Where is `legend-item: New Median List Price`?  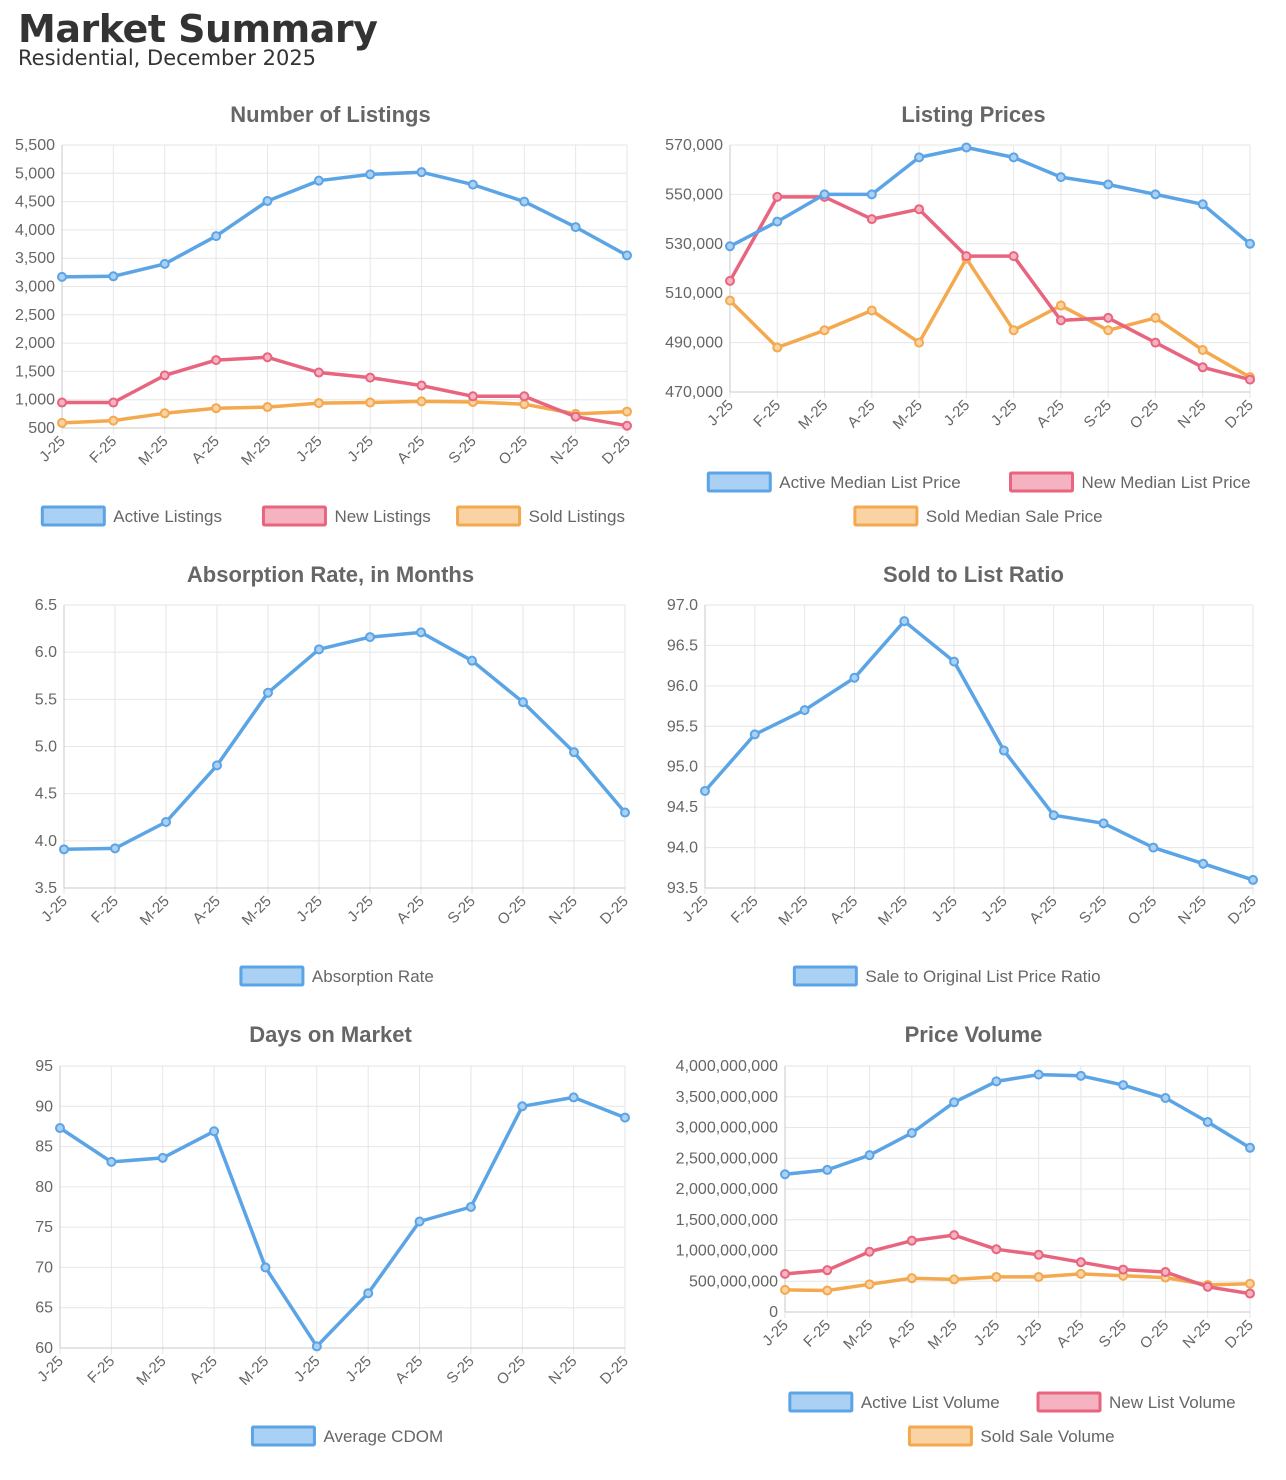 legend-item: New Median List Price is located at coordinates (1130, 482).